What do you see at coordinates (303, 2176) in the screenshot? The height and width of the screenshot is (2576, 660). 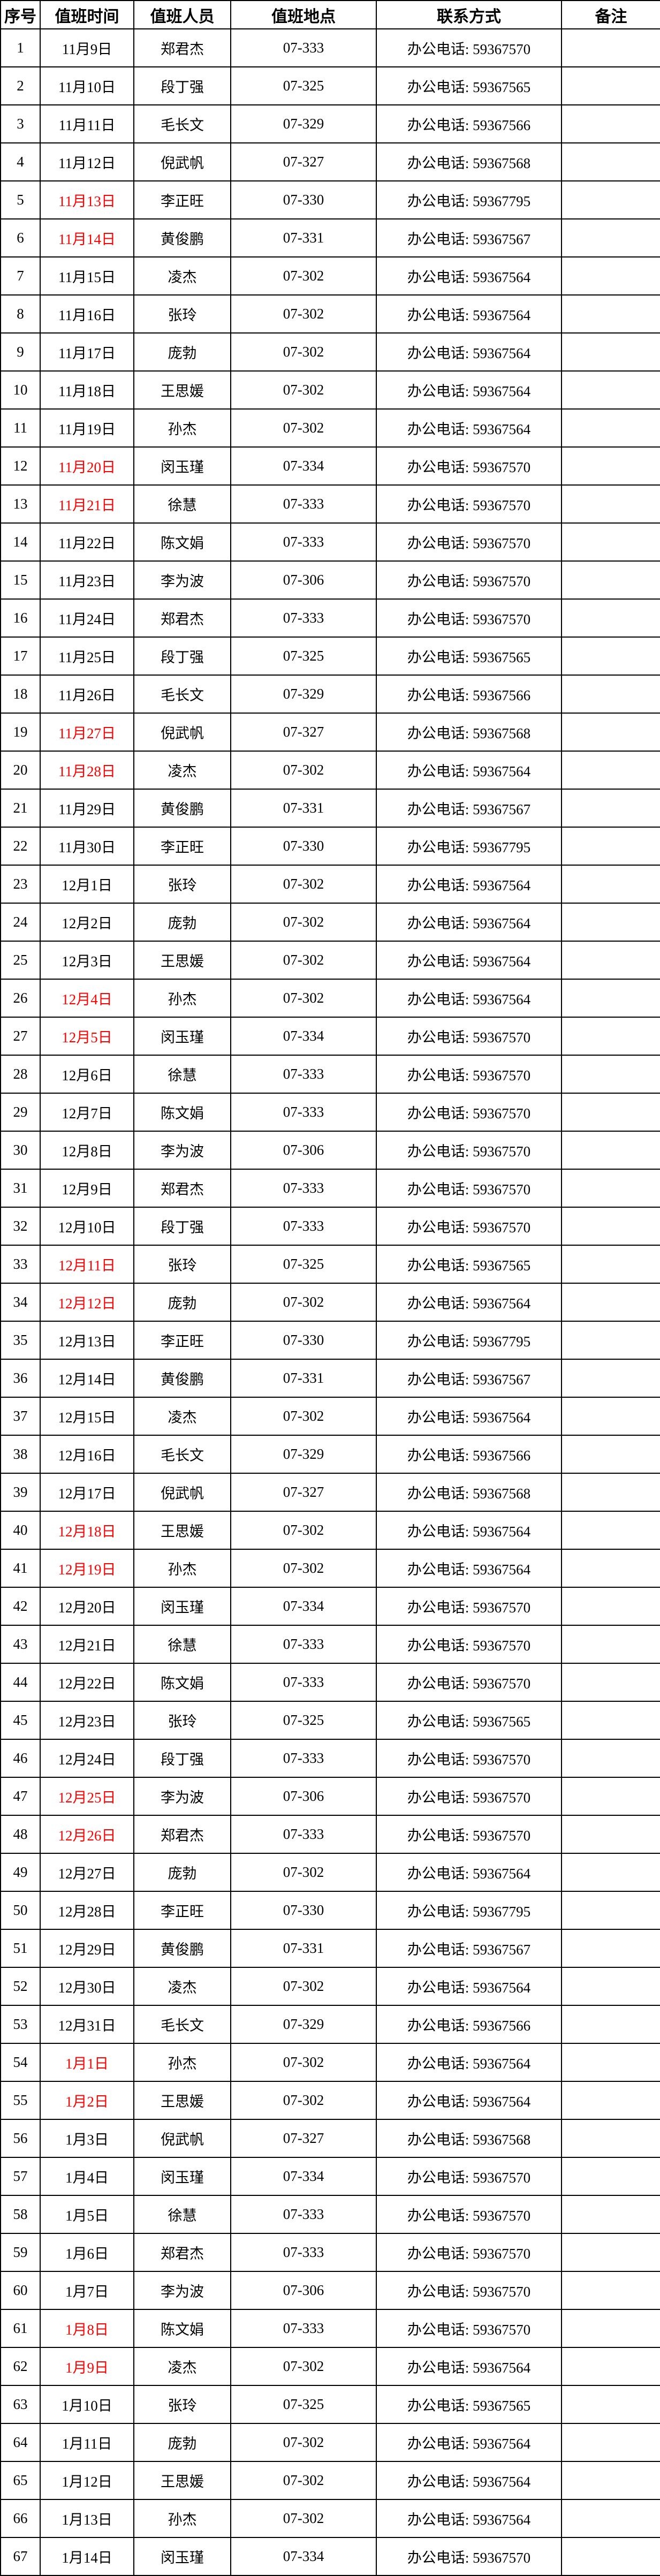 I see `cell-location: 07-334` at bounding box center [303, 2176].